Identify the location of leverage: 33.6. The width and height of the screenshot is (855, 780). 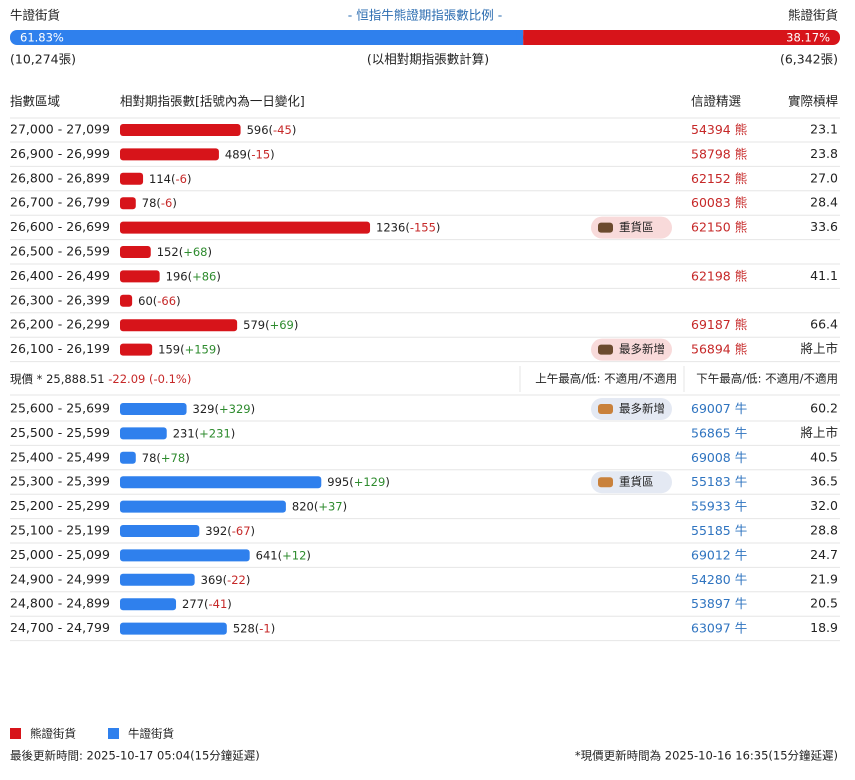
(824, 226).